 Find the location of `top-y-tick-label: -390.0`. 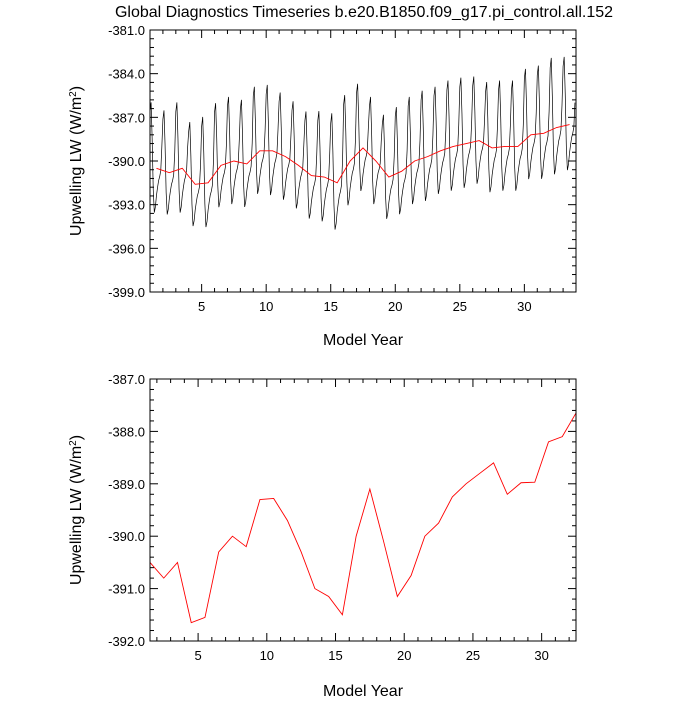

top-y-tick-label: -390.0 is located at coordinates (126, 161).